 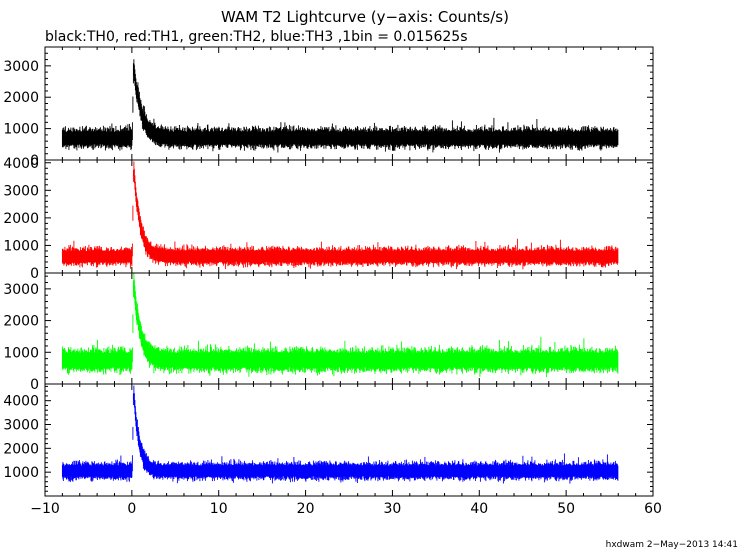 I want to click on x-tick-label: 20, so click(x=306, y=509).